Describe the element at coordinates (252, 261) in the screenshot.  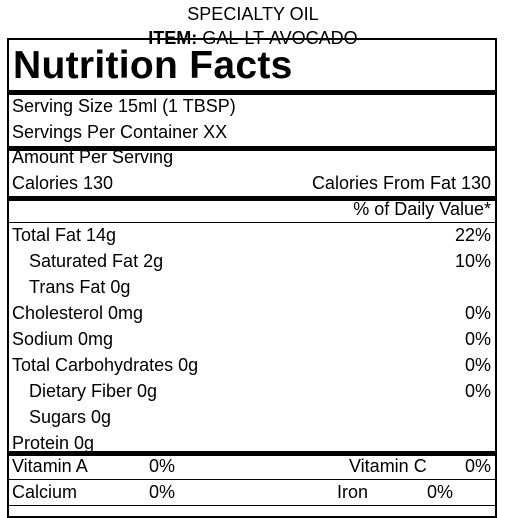
I see `nutrient-row-saturated-fat: Saturated Fat 2g 10%` at that location.